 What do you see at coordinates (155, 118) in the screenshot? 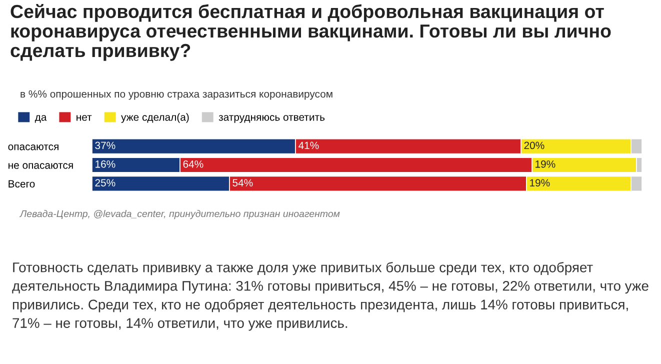
I see `legend-label: уже сделал(а)` at bounding box center [155, 118].